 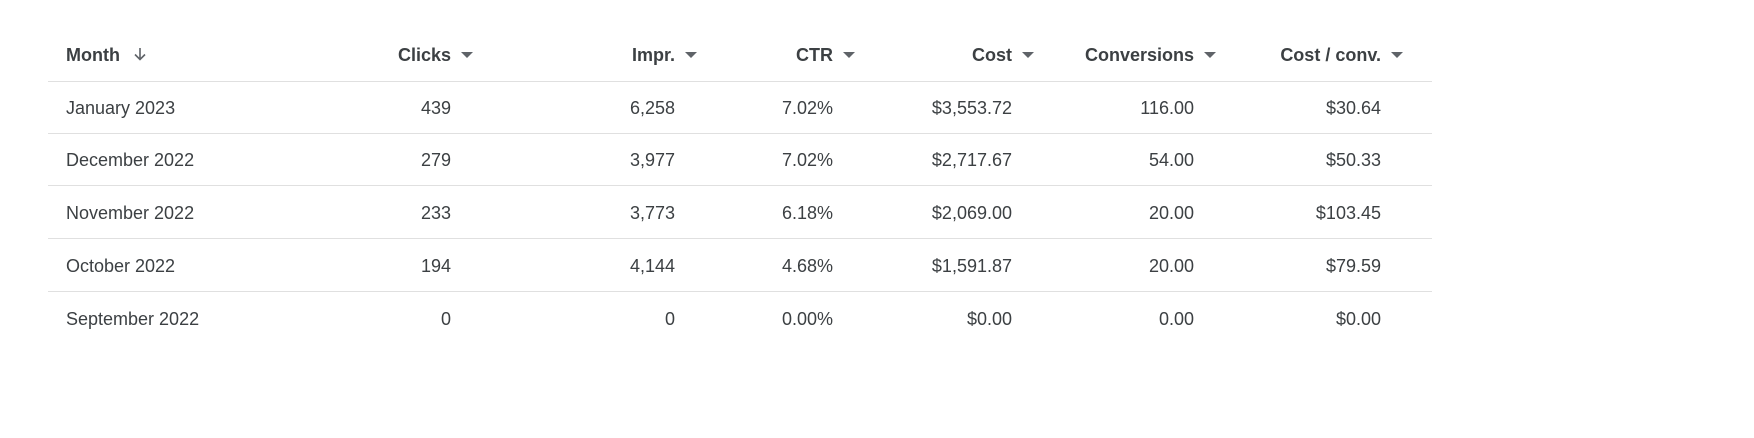 What do you see at coordinates (814, 55) in the screenshot?
I see `column-header: CTR` at bounding box center [814, 55].